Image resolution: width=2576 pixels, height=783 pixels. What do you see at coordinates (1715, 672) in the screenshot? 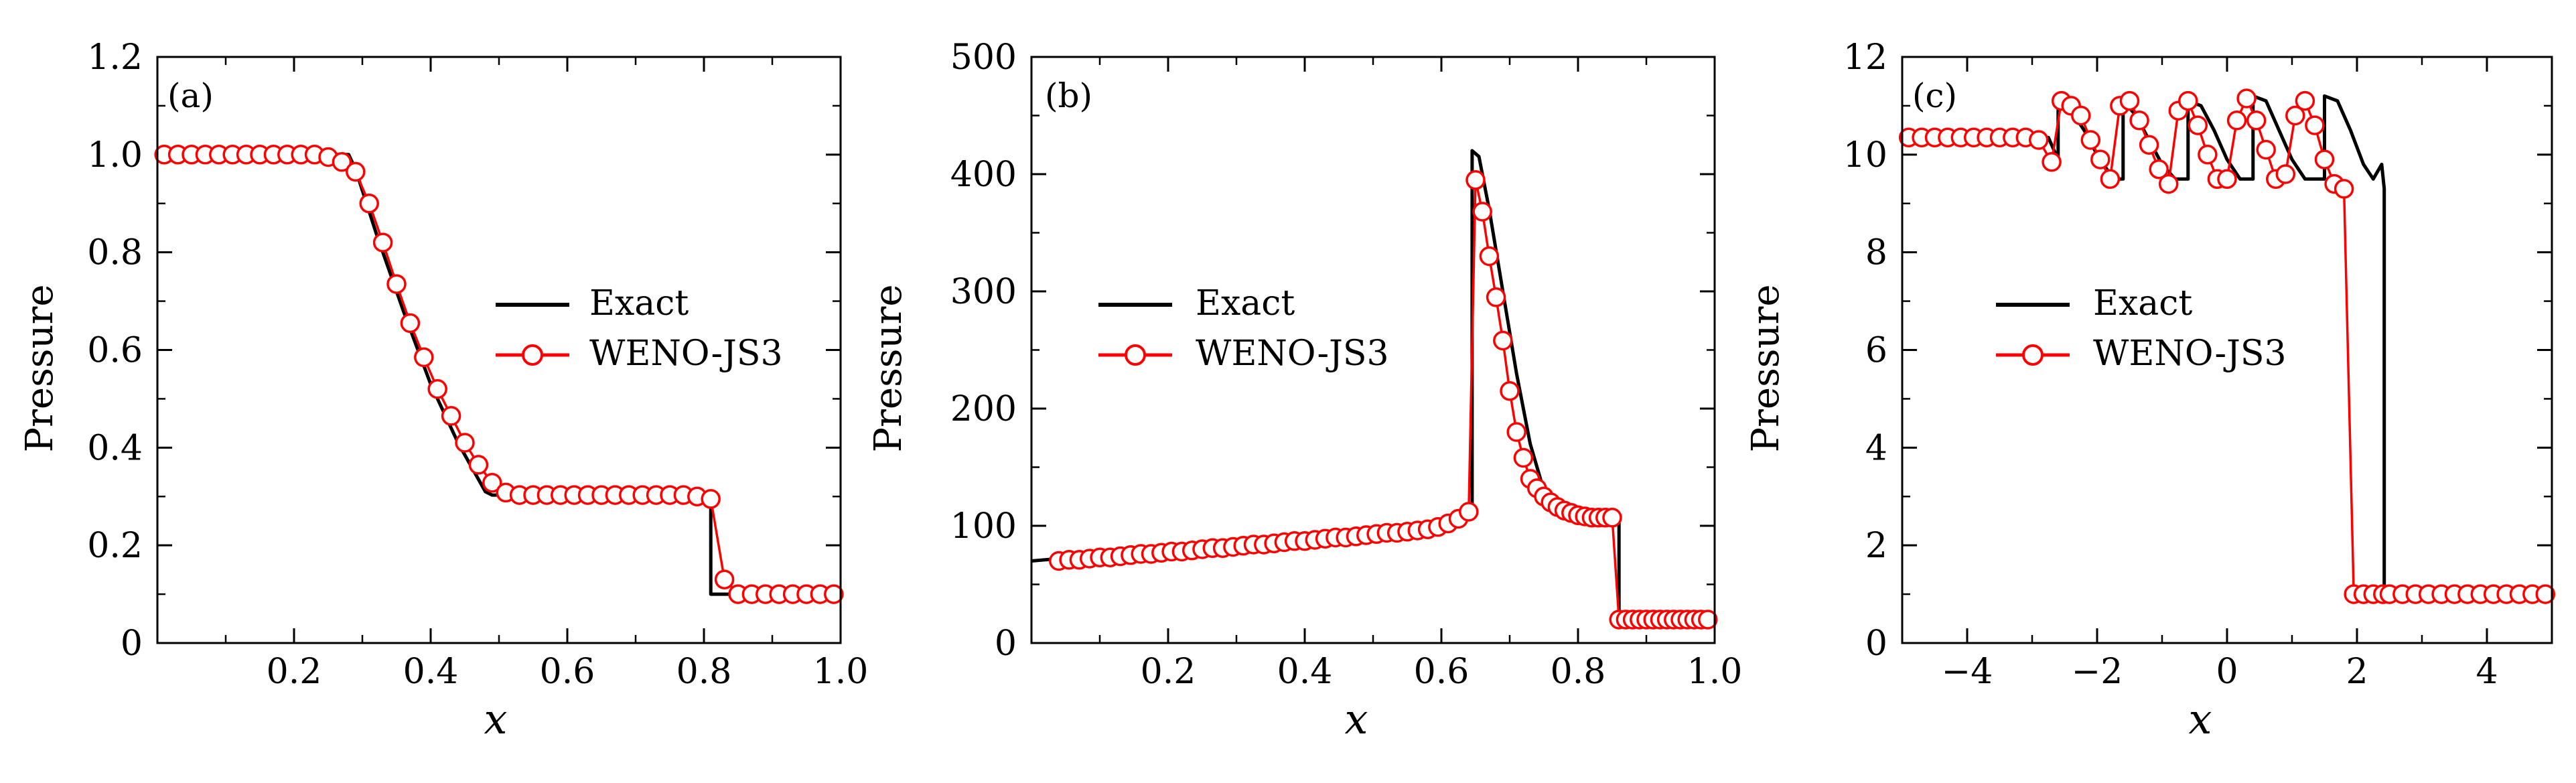
I see `panel-b-xtick-label: 1.0` at bounding box center [1715, 672].